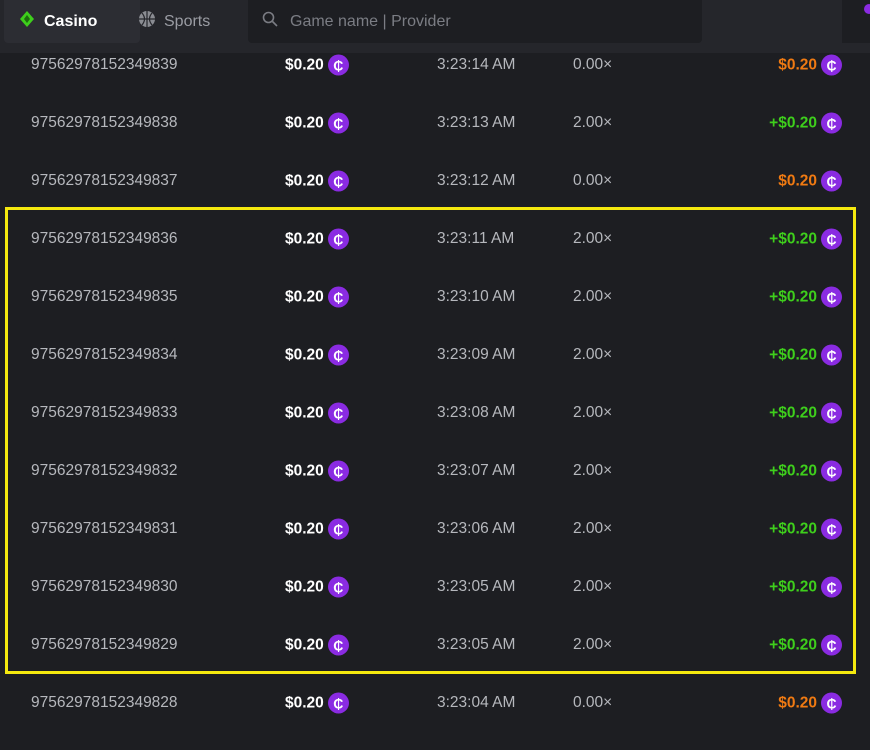  I want to click on bet-id: 97562978152349832, so click(104, 470).